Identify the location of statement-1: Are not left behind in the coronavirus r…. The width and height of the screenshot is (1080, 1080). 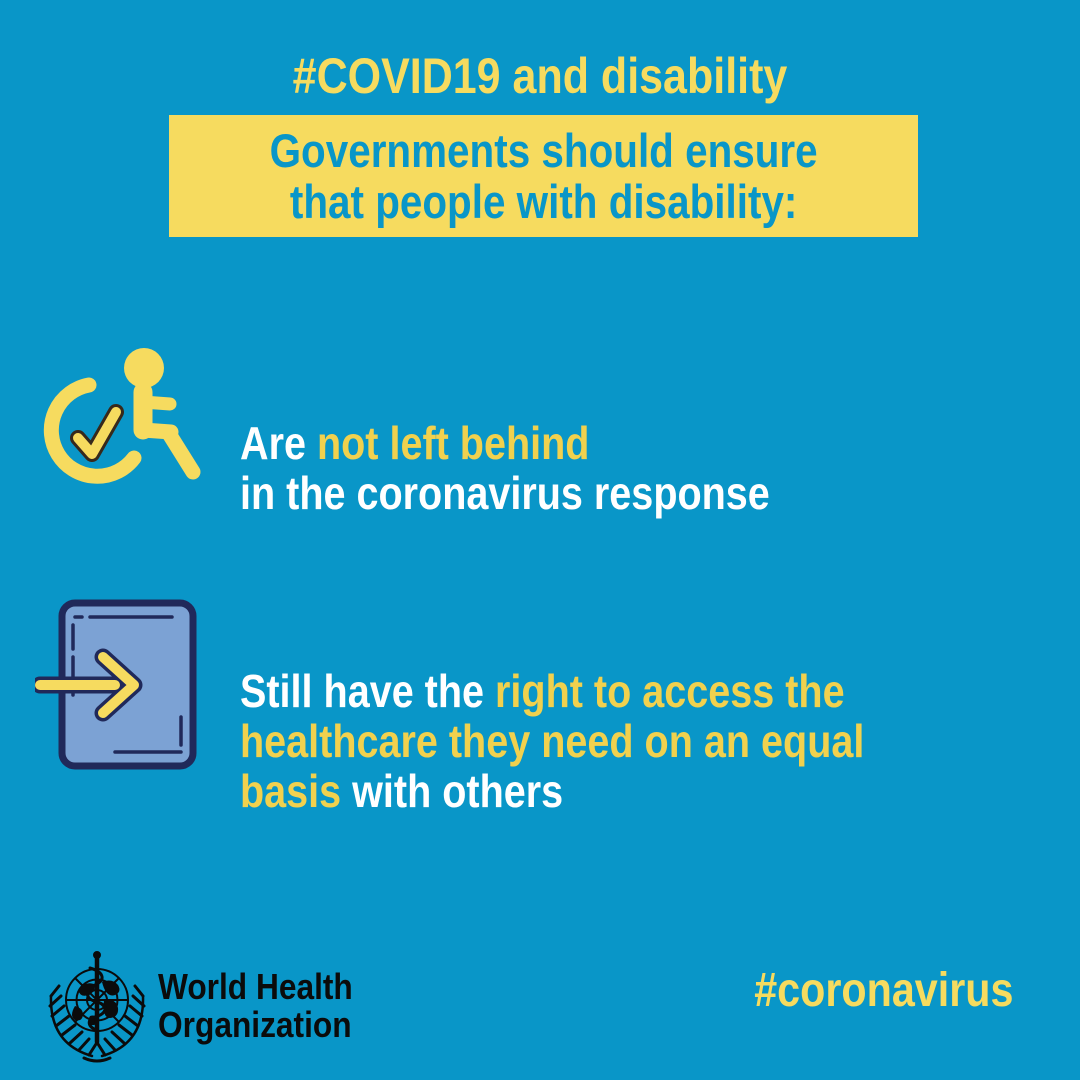
(567, 443).